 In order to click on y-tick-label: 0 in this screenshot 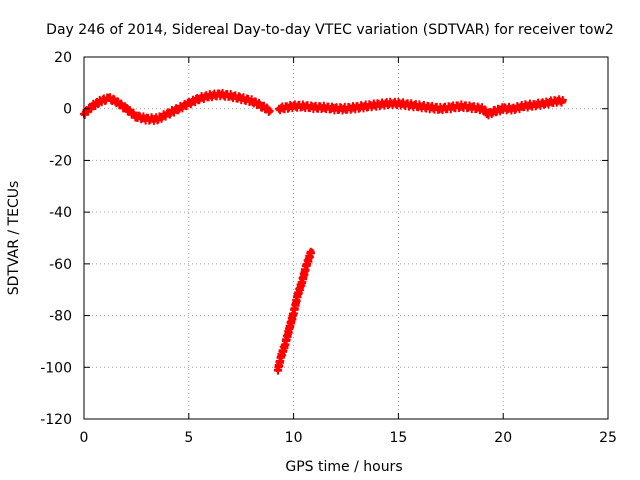, I will do `click(67, 110)`.